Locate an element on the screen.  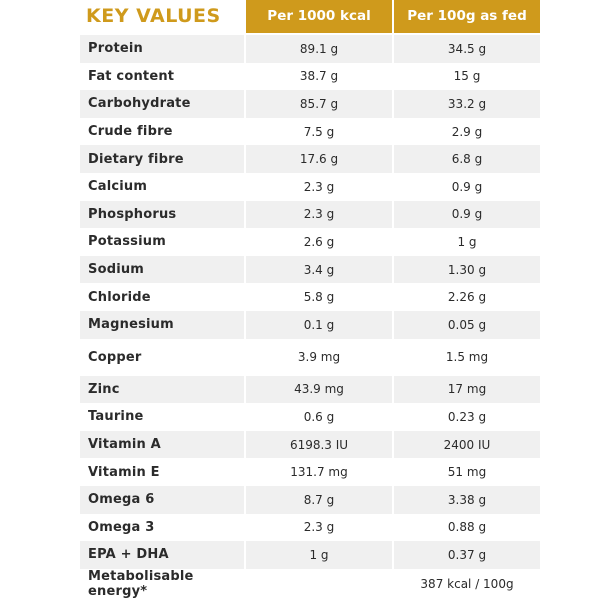
table-row: Zinc 43.9 mg 17 mg is located at coordinates (310, 389).